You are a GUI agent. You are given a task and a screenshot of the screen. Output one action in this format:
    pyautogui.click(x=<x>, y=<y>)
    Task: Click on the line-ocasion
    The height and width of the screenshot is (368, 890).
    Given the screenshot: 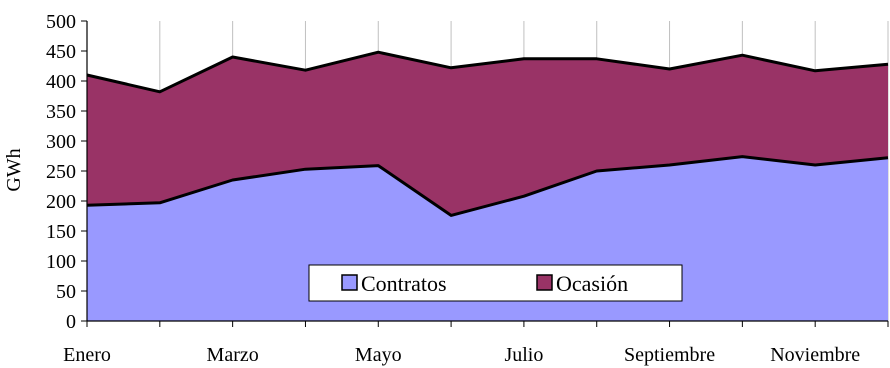 What is the action you would take?
    pyautogui.click(x=487, y=72)
    